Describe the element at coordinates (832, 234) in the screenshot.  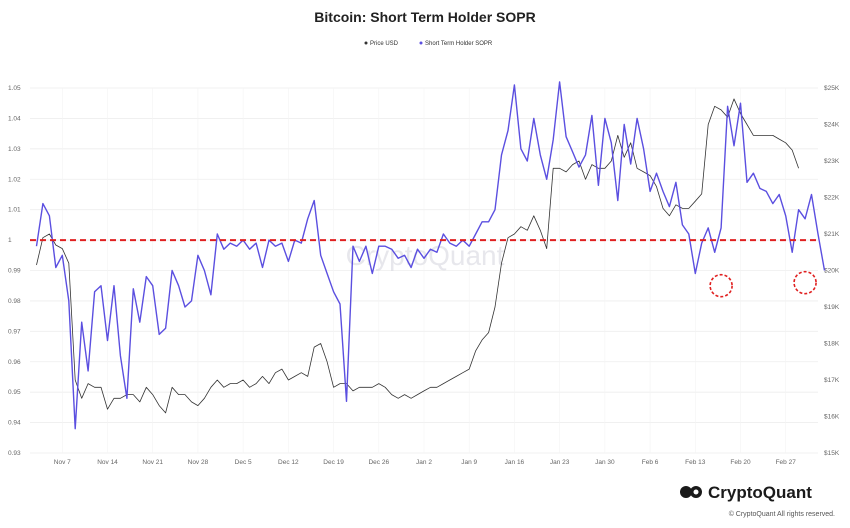
I see `y-right-tick-label: $21K` at that location.